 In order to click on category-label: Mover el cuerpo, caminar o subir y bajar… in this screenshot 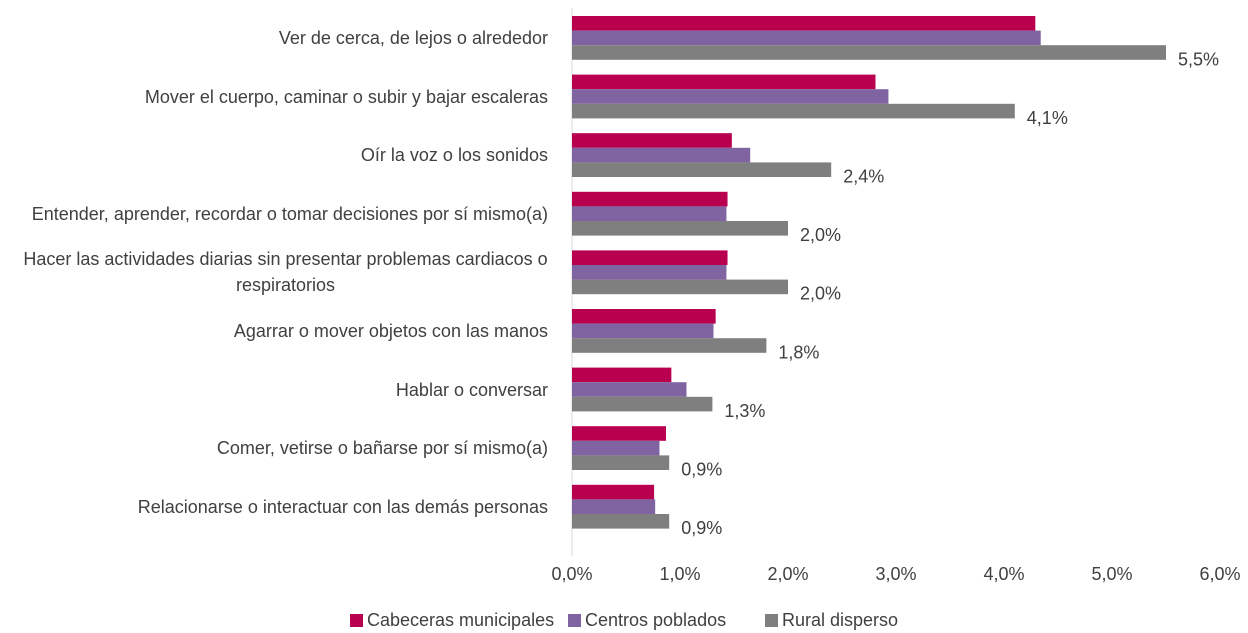, I will do `click(346, 96)`.